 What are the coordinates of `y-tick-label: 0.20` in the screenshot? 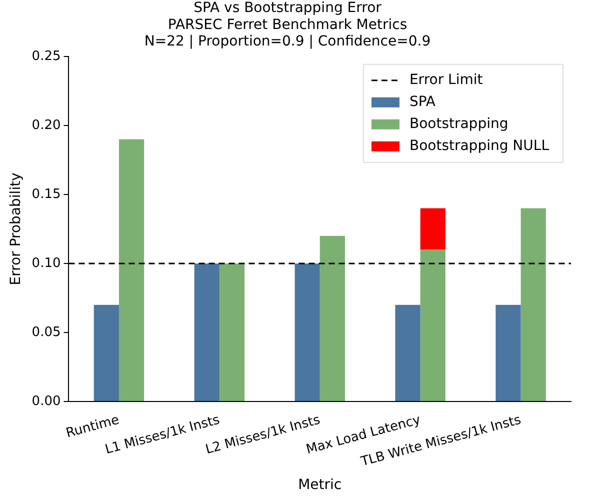 It's located at (46, 125).